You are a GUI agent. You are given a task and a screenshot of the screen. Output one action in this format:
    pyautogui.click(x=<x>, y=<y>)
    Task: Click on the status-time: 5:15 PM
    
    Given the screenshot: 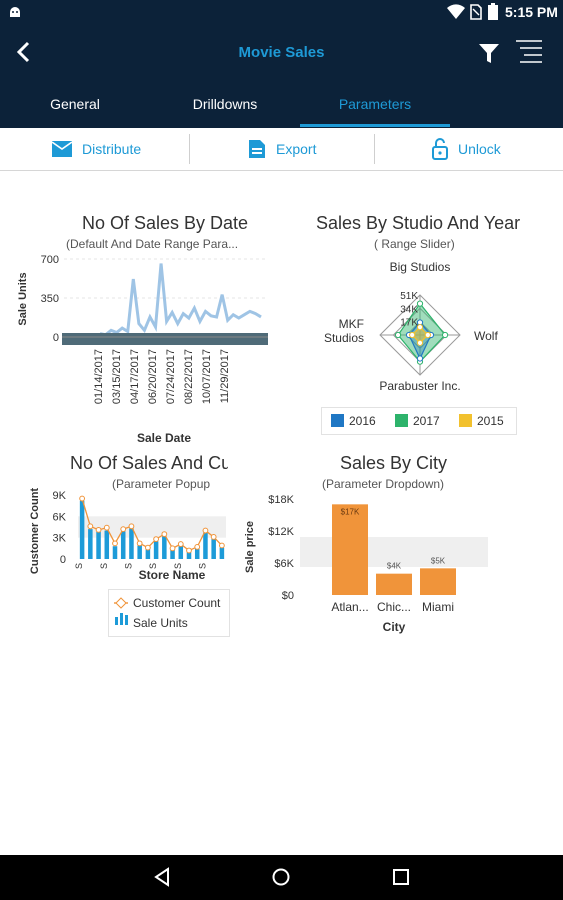 What is the action you would take?
    pyautogui.click(x=531, y=12)
    